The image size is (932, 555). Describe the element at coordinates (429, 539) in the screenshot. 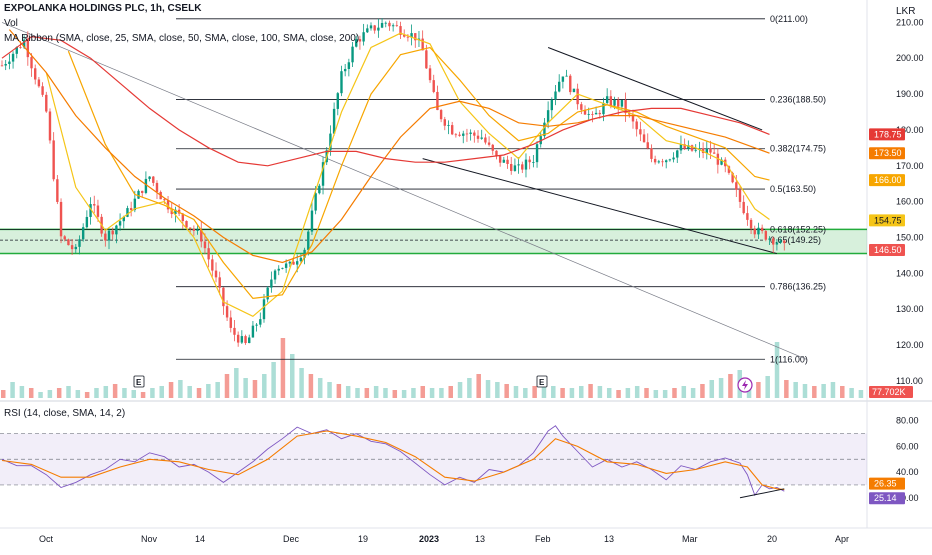

I see `time-axis-tick: 2023` at that location.